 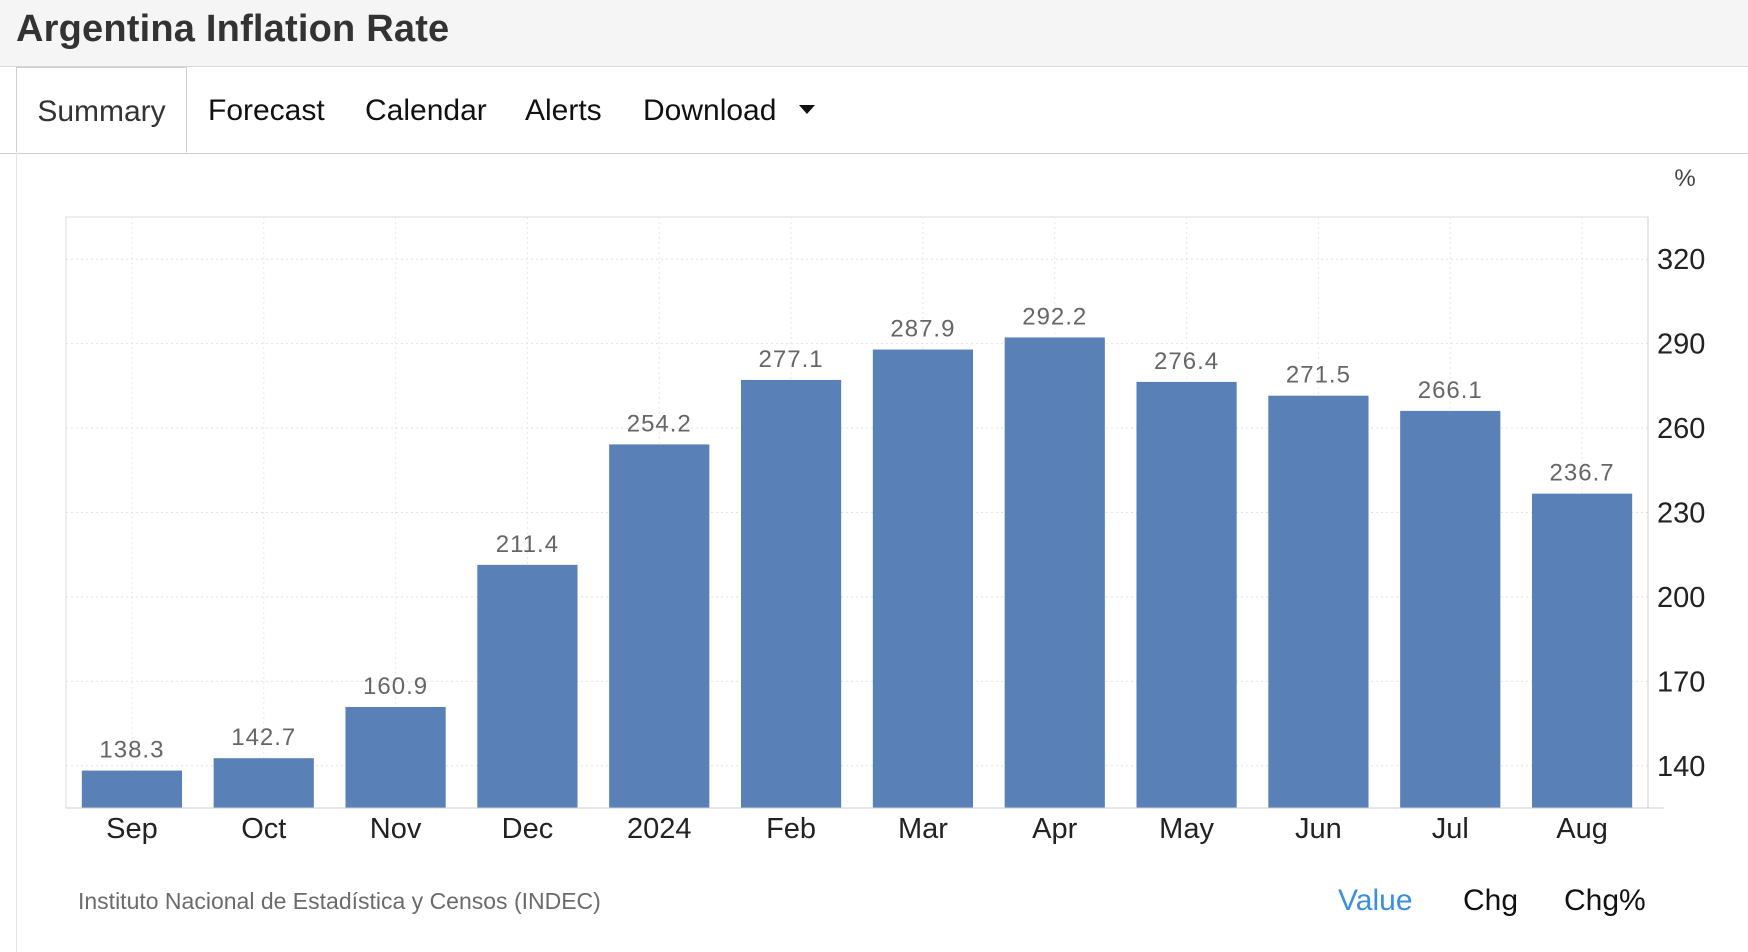 I want to click on title-bar: Argentina Inflation Rate, so click(x=874, y=33).